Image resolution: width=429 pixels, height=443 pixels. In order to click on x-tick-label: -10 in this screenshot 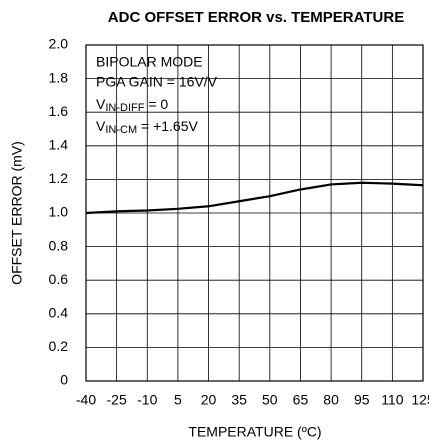, I will do `click(147, 400)`.